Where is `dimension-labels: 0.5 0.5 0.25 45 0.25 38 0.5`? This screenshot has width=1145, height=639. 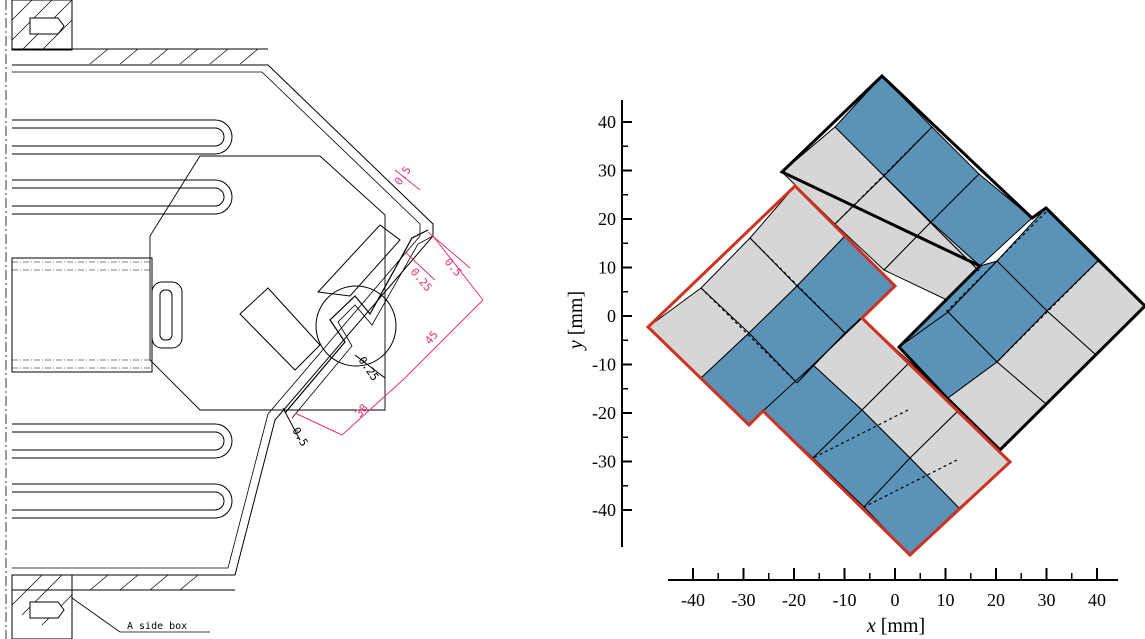
dimension-labels: 0.5 0.5 0.25 45 0.25 38 0.5 is located at coordinates (376, 306).